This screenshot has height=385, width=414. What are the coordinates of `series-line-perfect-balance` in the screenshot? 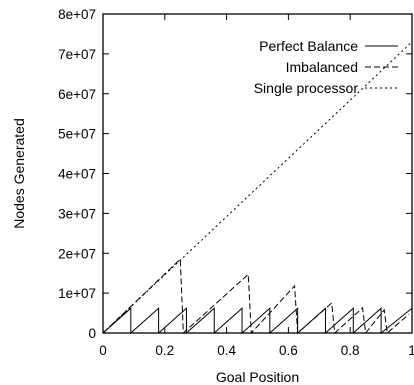 It's located at (257, 321).